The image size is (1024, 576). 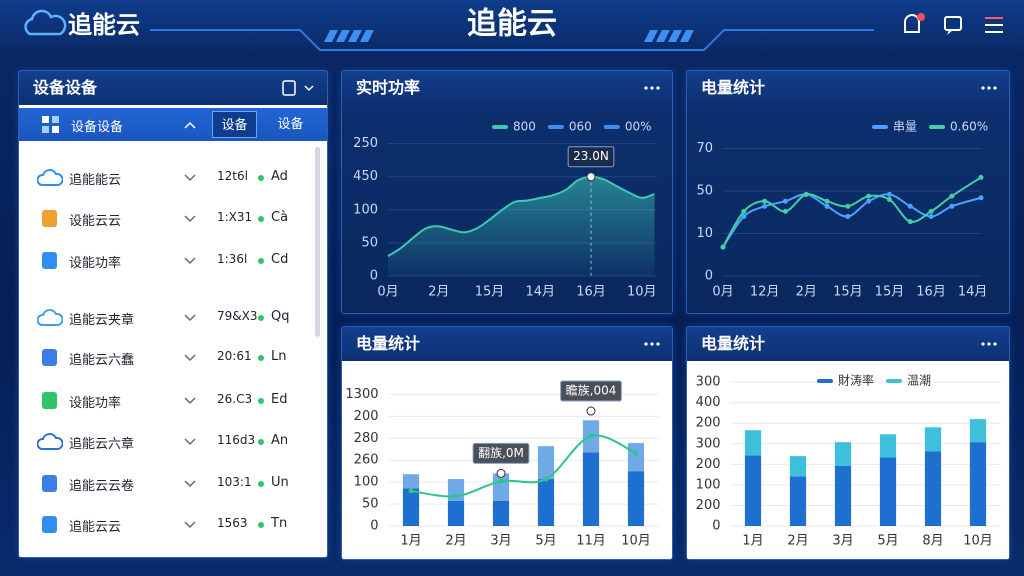 I want to click on device-item: 追能云云 1563 Tn, so click(x=169, y=525).